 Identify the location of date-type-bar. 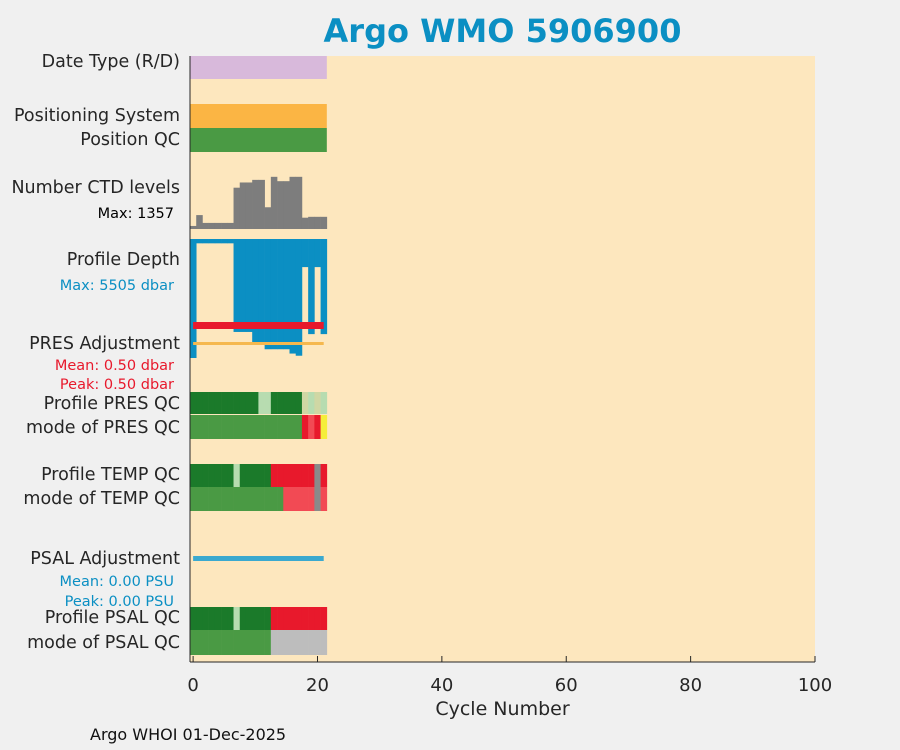
(258, 67).